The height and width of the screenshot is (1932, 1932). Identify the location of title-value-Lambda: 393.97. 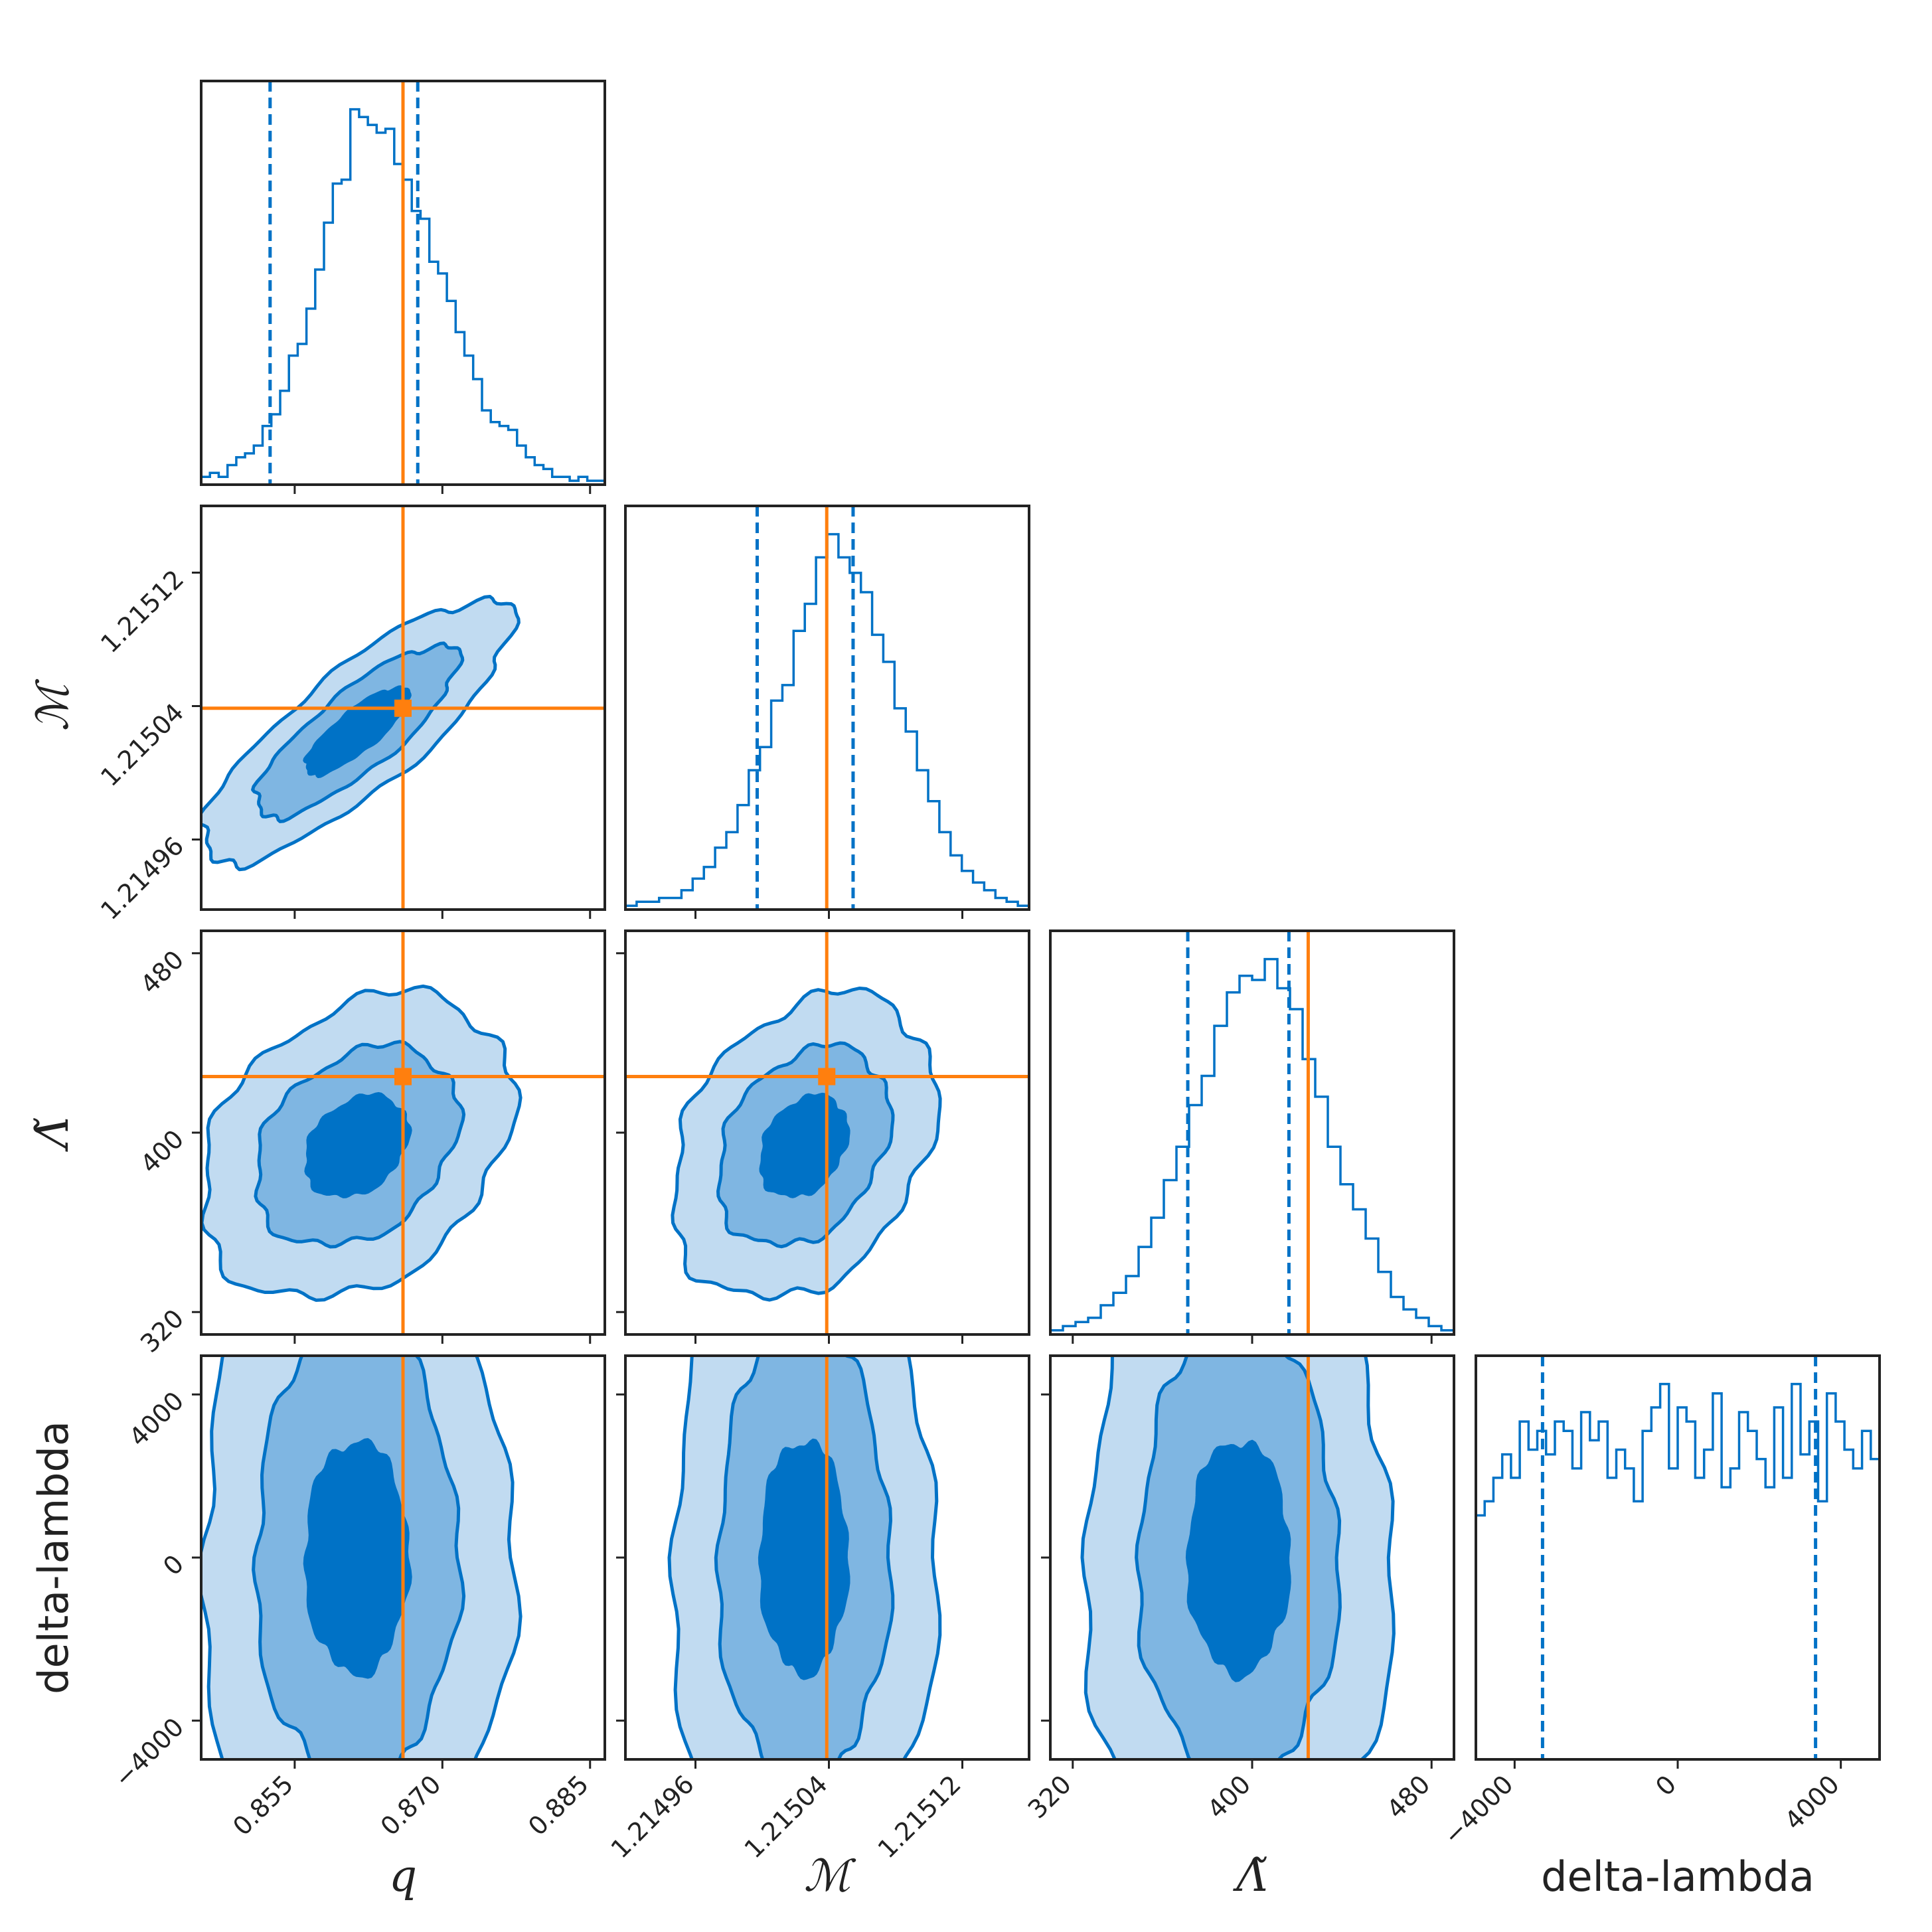
(1202, 902).